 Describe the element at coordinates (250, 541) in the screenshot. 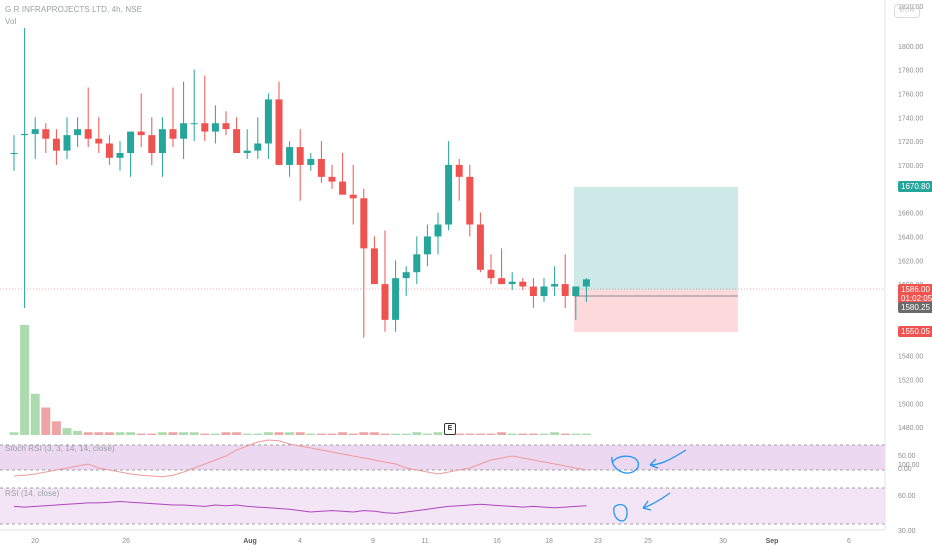

I see `time-axis-label: Aug` at that location.